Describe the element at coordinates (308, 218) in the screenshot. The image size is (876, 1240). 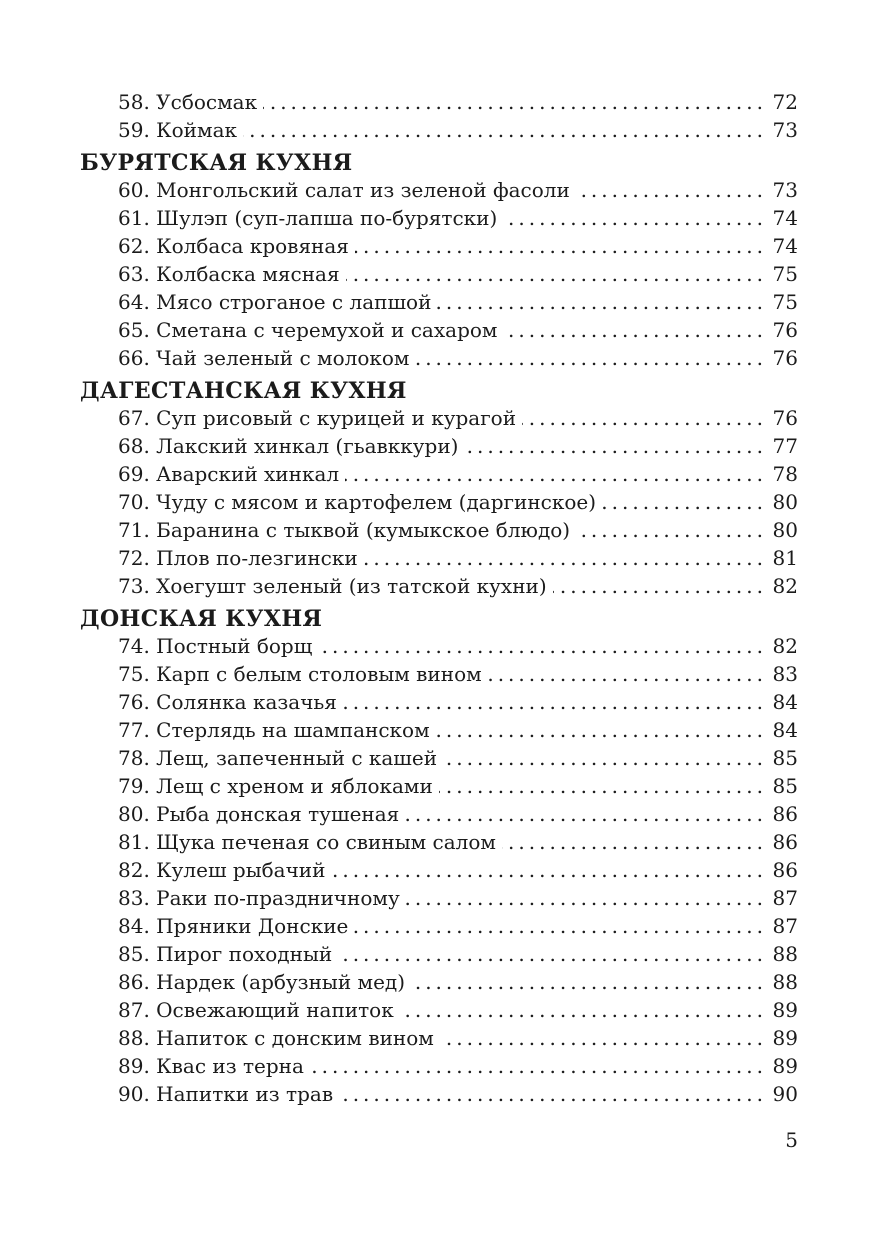
I see `entry-label: 61. Шулэп (суп-лапша по-бурятски)` at that location.